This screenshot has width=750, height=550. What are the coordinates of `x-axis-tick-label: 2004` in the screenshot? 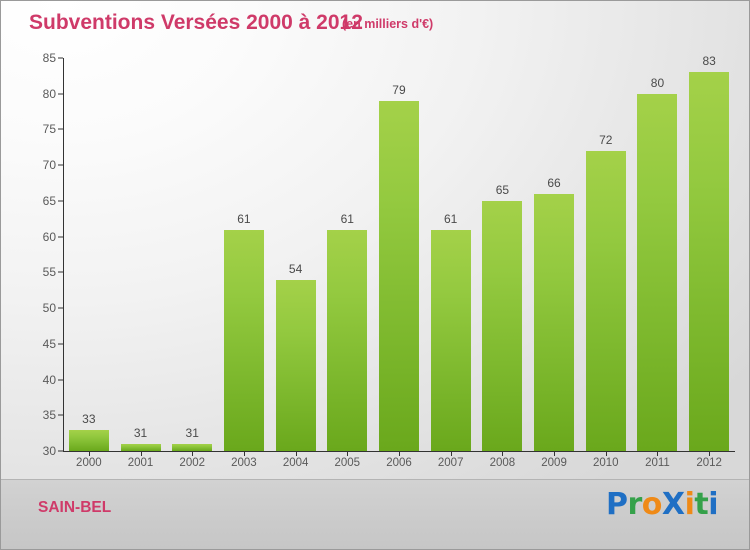 It's located at (295, 463).